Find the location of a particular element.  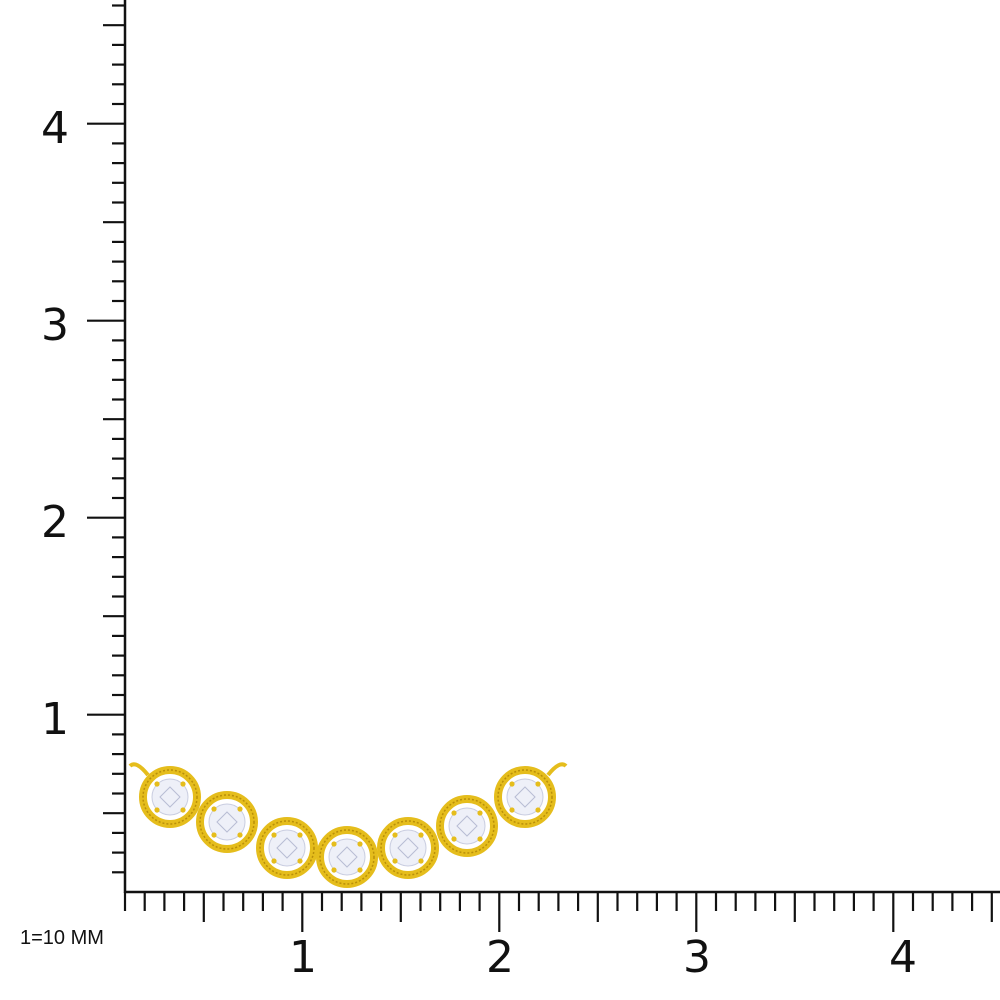

scale-note: 1=10 MM is located at coordinates (62, 938).